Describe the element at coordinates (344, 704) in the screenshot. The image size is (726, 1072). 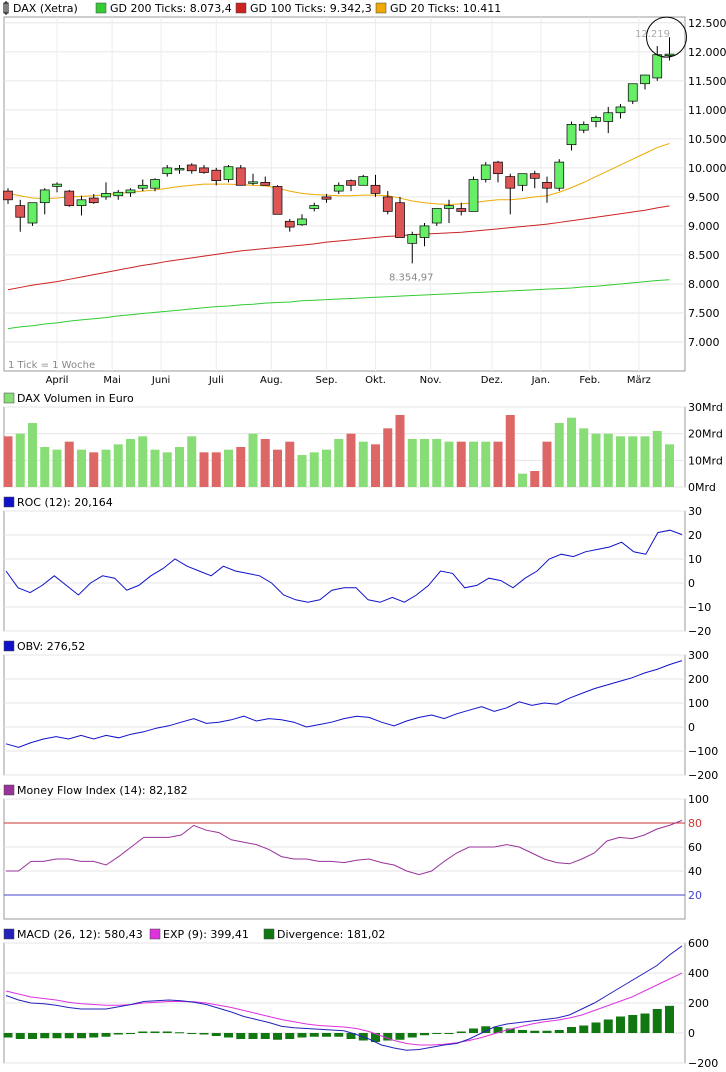
I see `obv-line` at that location.